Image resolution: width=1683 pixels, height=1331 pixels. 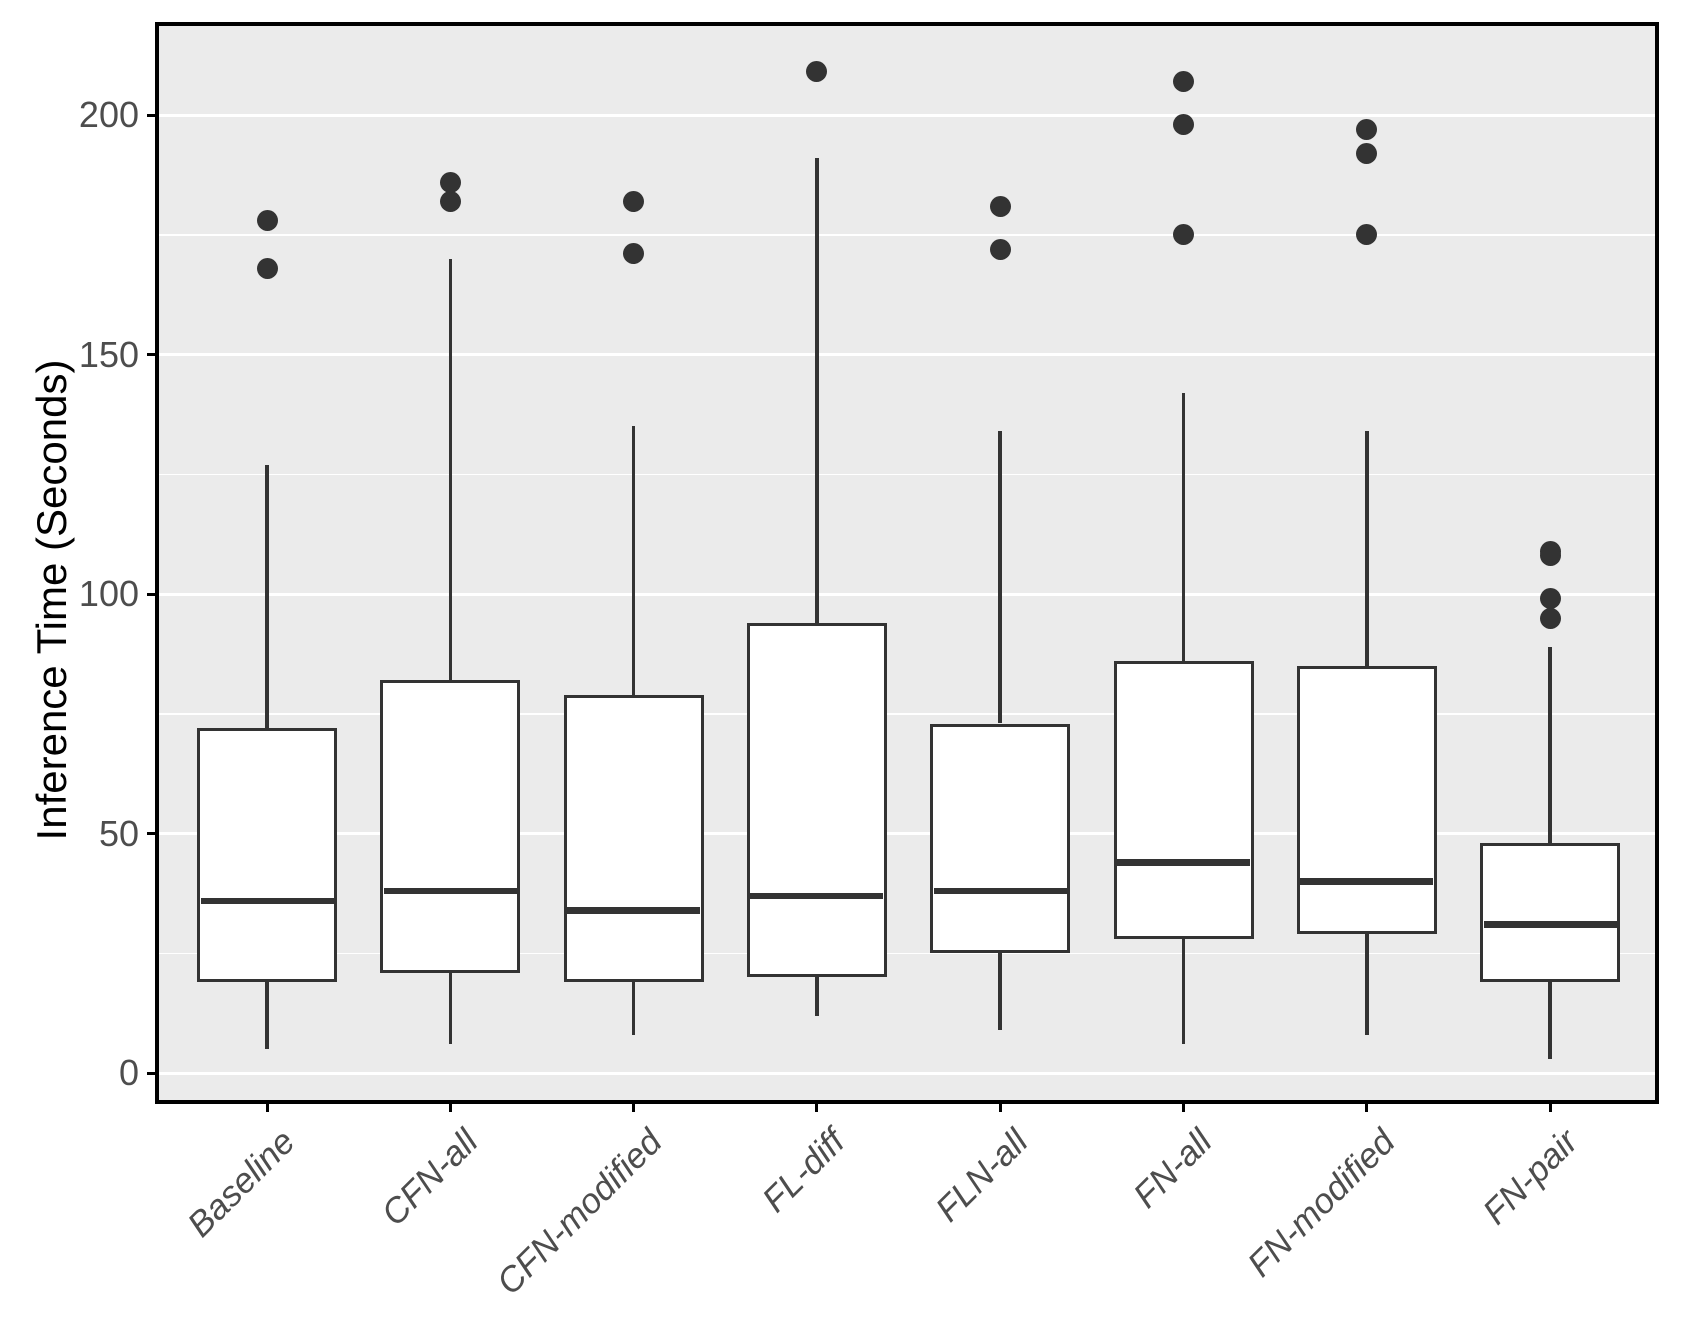 I want to click on box-FN-modified, so click(x=1366, y=800).